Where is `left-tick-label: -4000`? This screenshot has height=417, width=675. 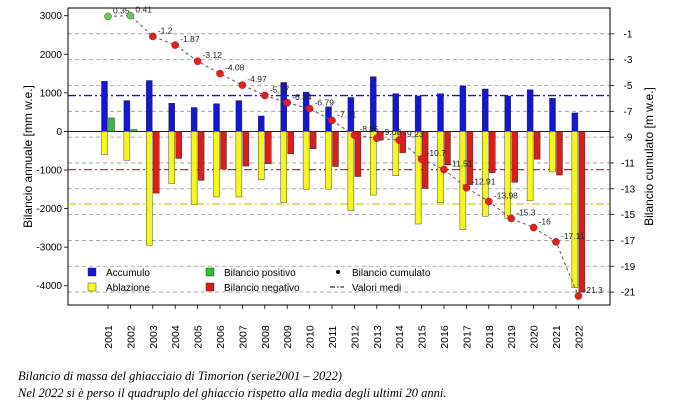
left-tick-label: -4000 is located at coordinates (49, 286).